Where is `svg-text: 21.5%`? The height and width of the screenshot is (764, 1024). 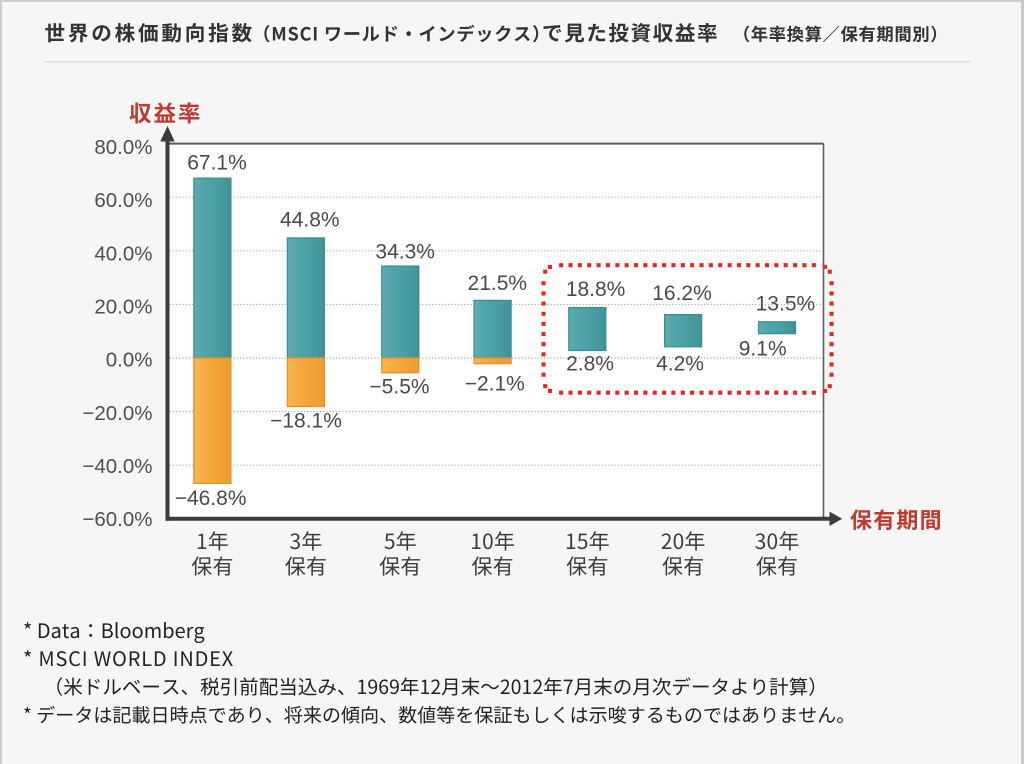 svg-text: 21.5% is located at coordinates (498, 283).